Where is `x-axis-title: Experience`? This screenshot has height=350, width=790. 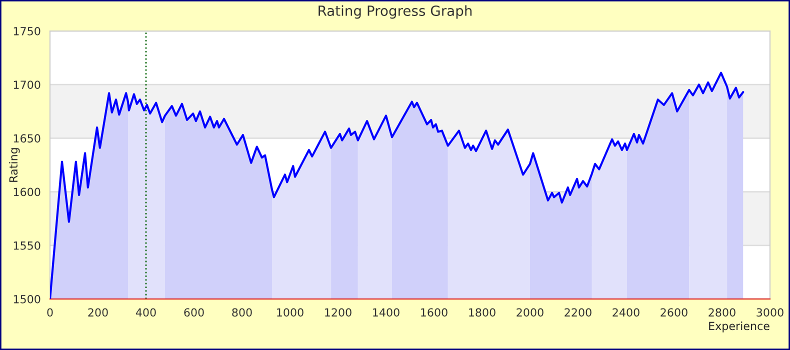 x-axis-title: Experience is located at coordinates (739, 327).